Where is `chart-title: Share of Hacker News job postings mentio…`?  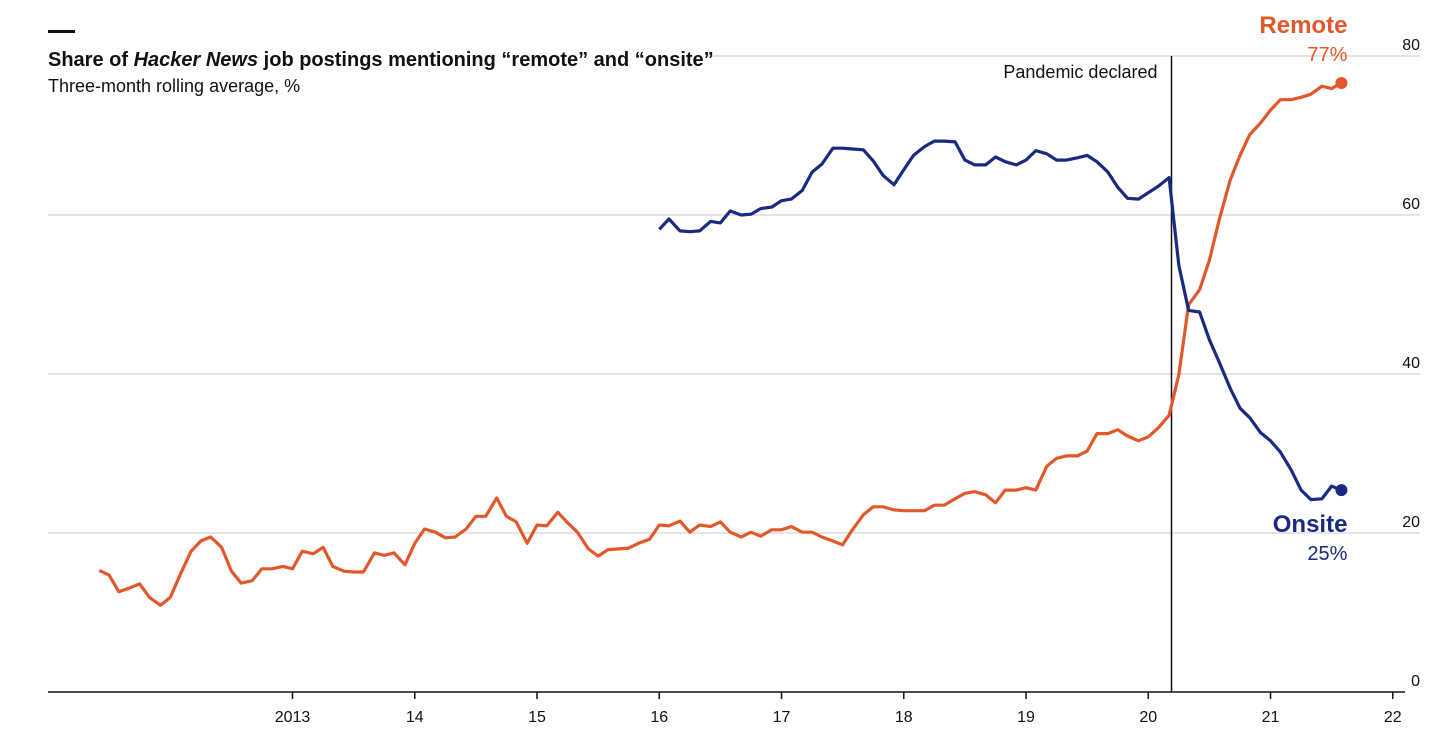
chart-title: Share of Hacker News job postings mentio… is located at coordinates (381, 60).